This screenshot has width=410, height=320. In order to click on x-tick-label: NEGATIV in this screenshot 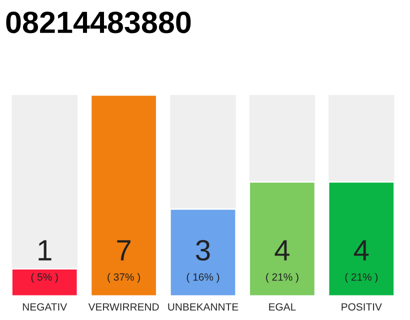, I will do `click(45, 307)`.